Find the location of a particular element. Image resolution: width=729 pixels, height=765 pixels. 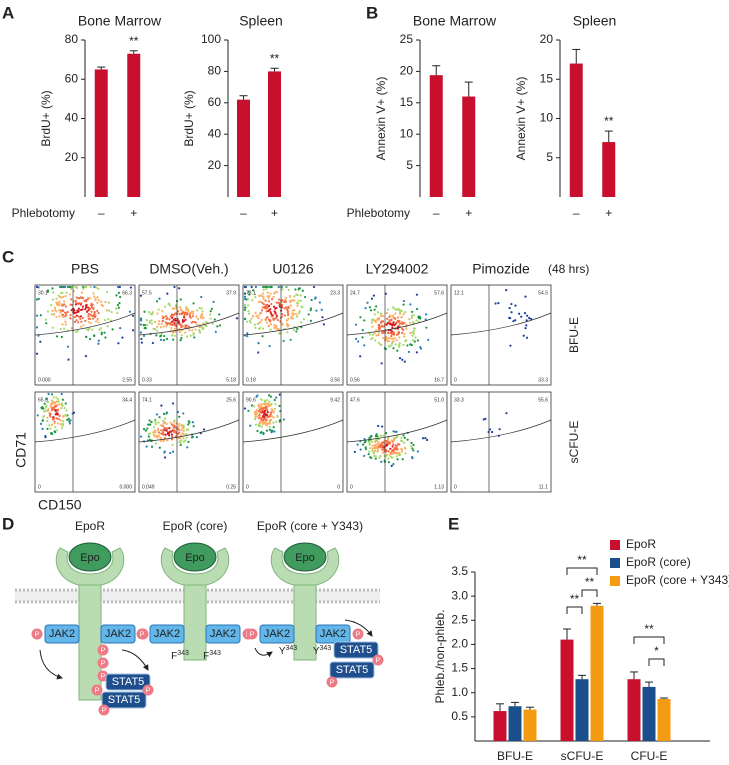

y-tick-label: 100 is located at coordinates (211, 39).